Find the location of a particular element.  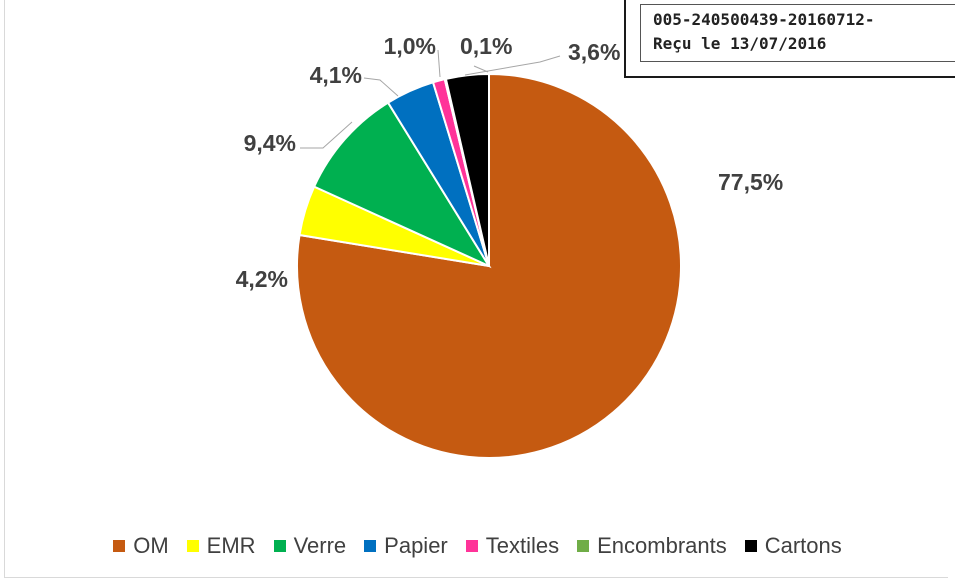

legend-item-cartons: Cartons is located at coordinates (793, 546).